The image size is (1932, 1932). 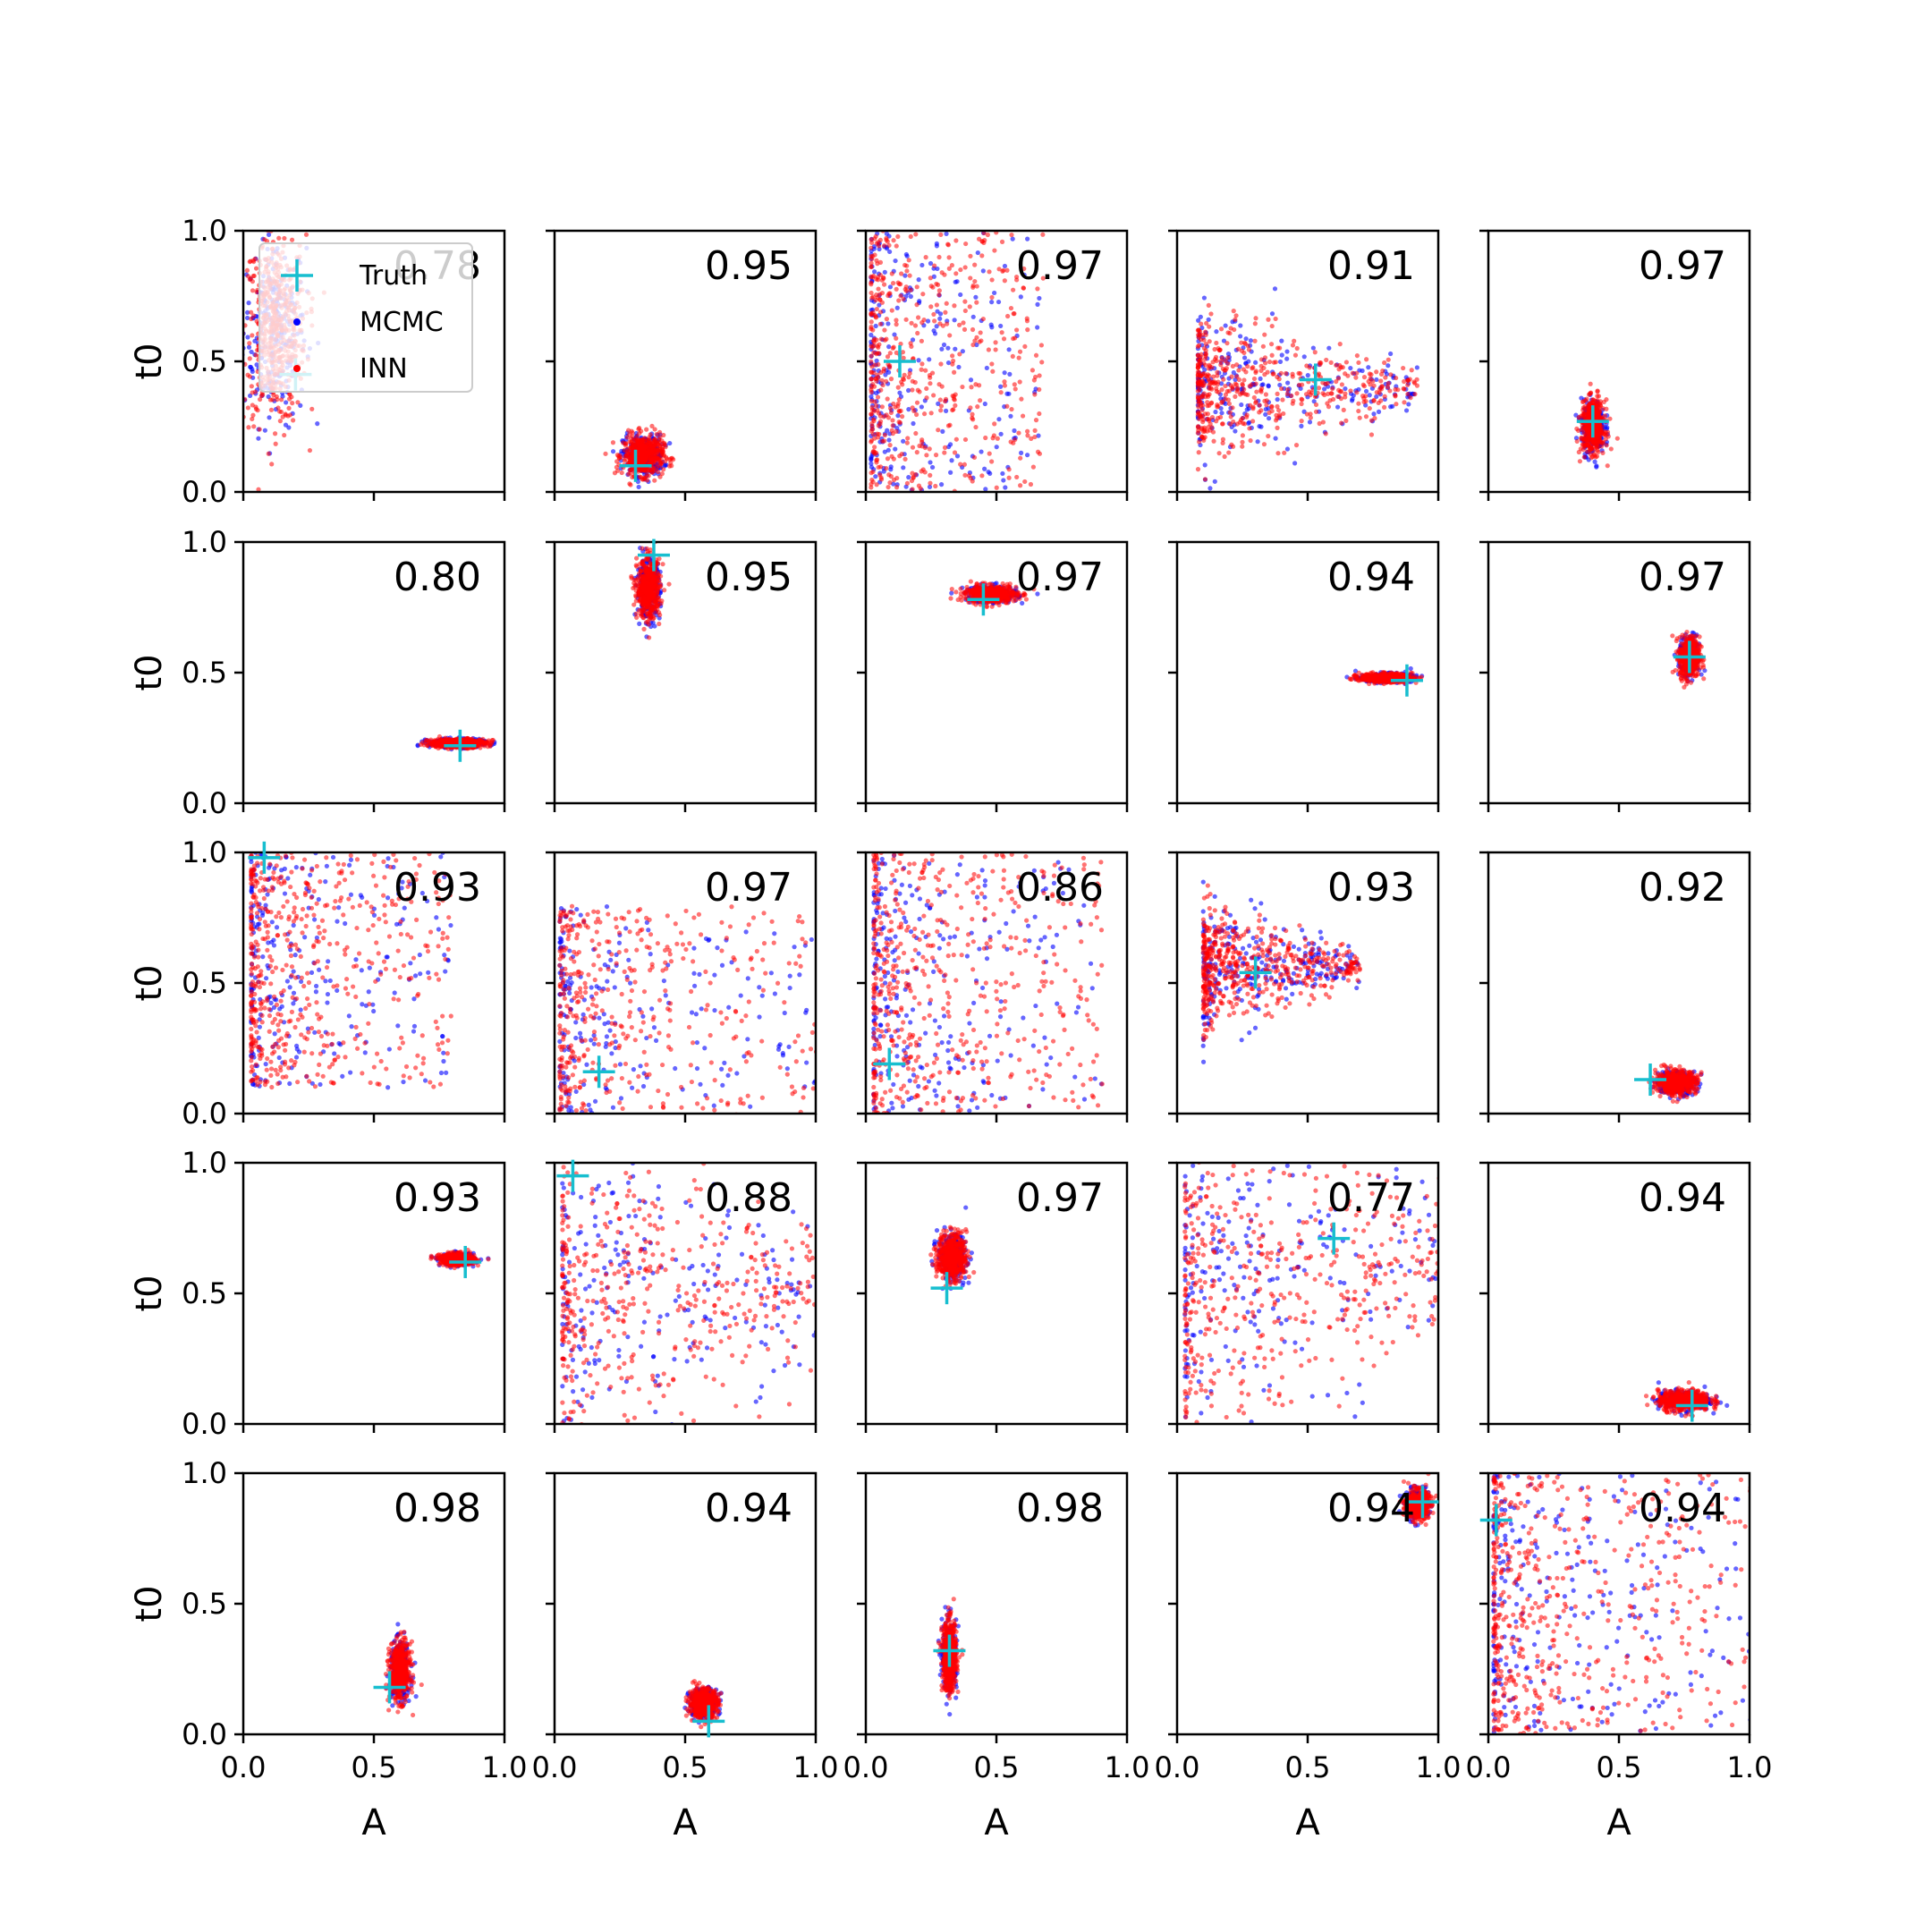 What do you see at coordinates (1615, 365) in the screenshot?
I see `panel-5: 0.97` at bounding box center [1615, 365].